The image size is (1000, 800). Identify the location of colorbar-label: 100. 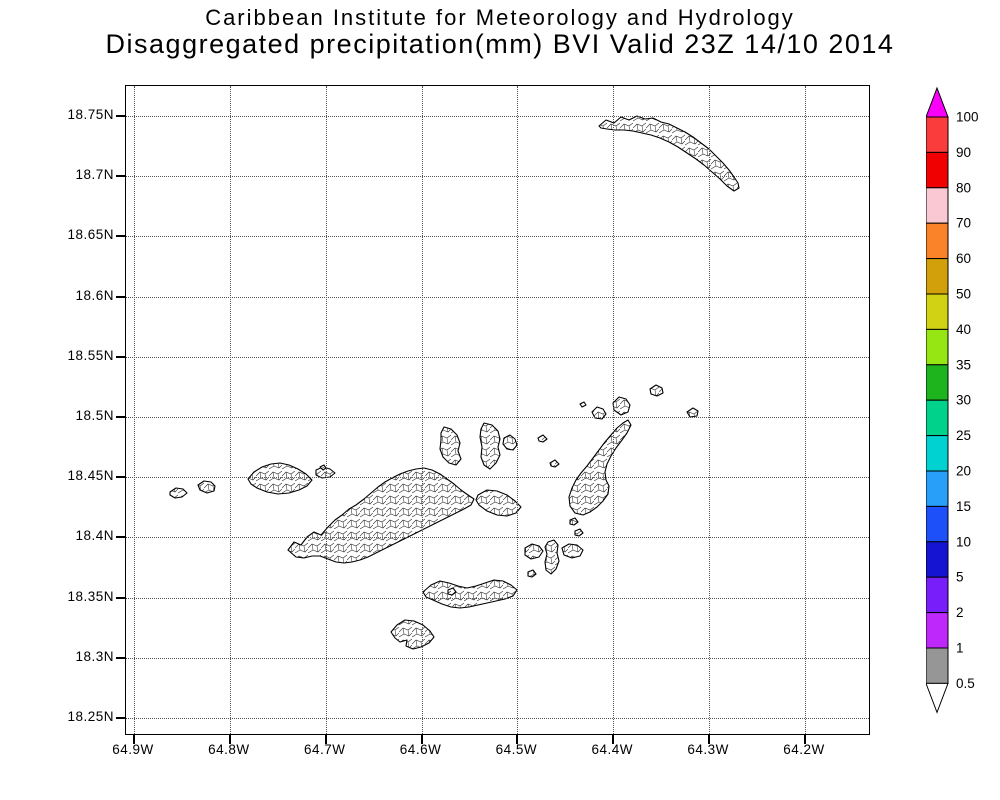
(967, 117).